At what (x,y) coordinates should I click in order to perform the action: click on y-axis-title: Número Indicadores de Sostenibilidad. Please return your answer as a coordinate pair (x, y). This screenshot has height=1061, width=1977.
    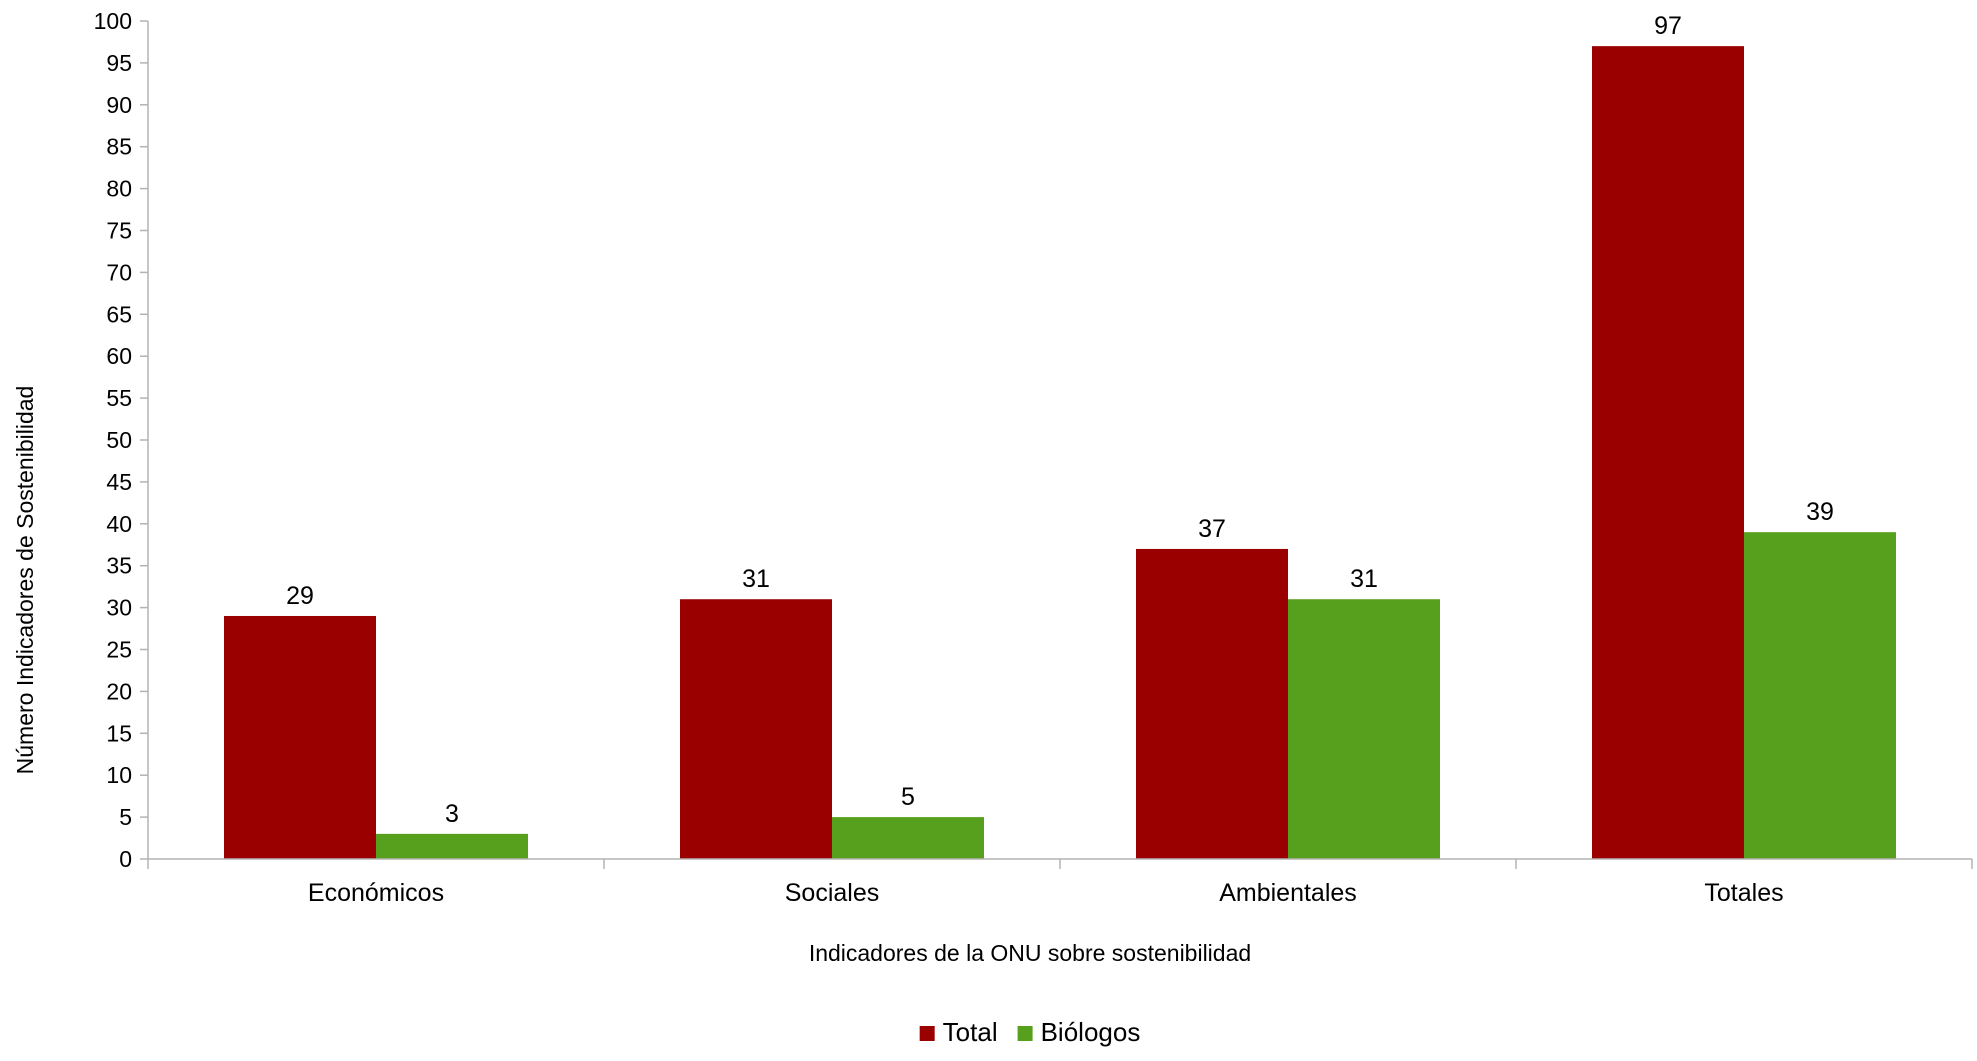
    Looking at the image, I should click on (25, 580).